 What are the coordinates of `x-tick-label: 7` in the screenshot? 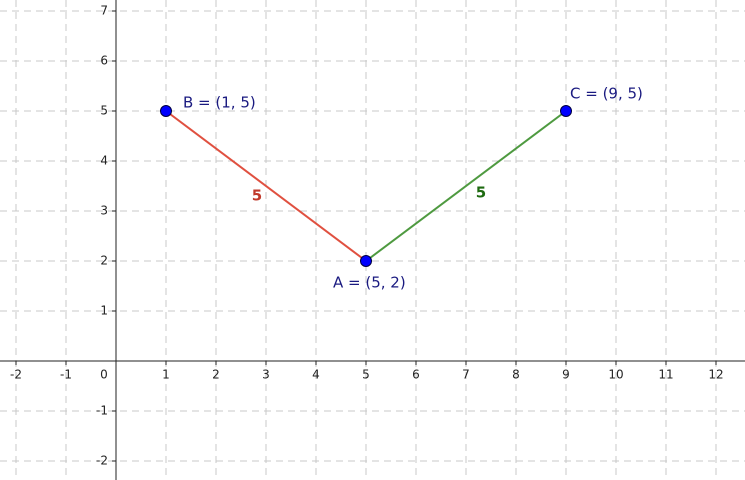 It's located at (466, 375).